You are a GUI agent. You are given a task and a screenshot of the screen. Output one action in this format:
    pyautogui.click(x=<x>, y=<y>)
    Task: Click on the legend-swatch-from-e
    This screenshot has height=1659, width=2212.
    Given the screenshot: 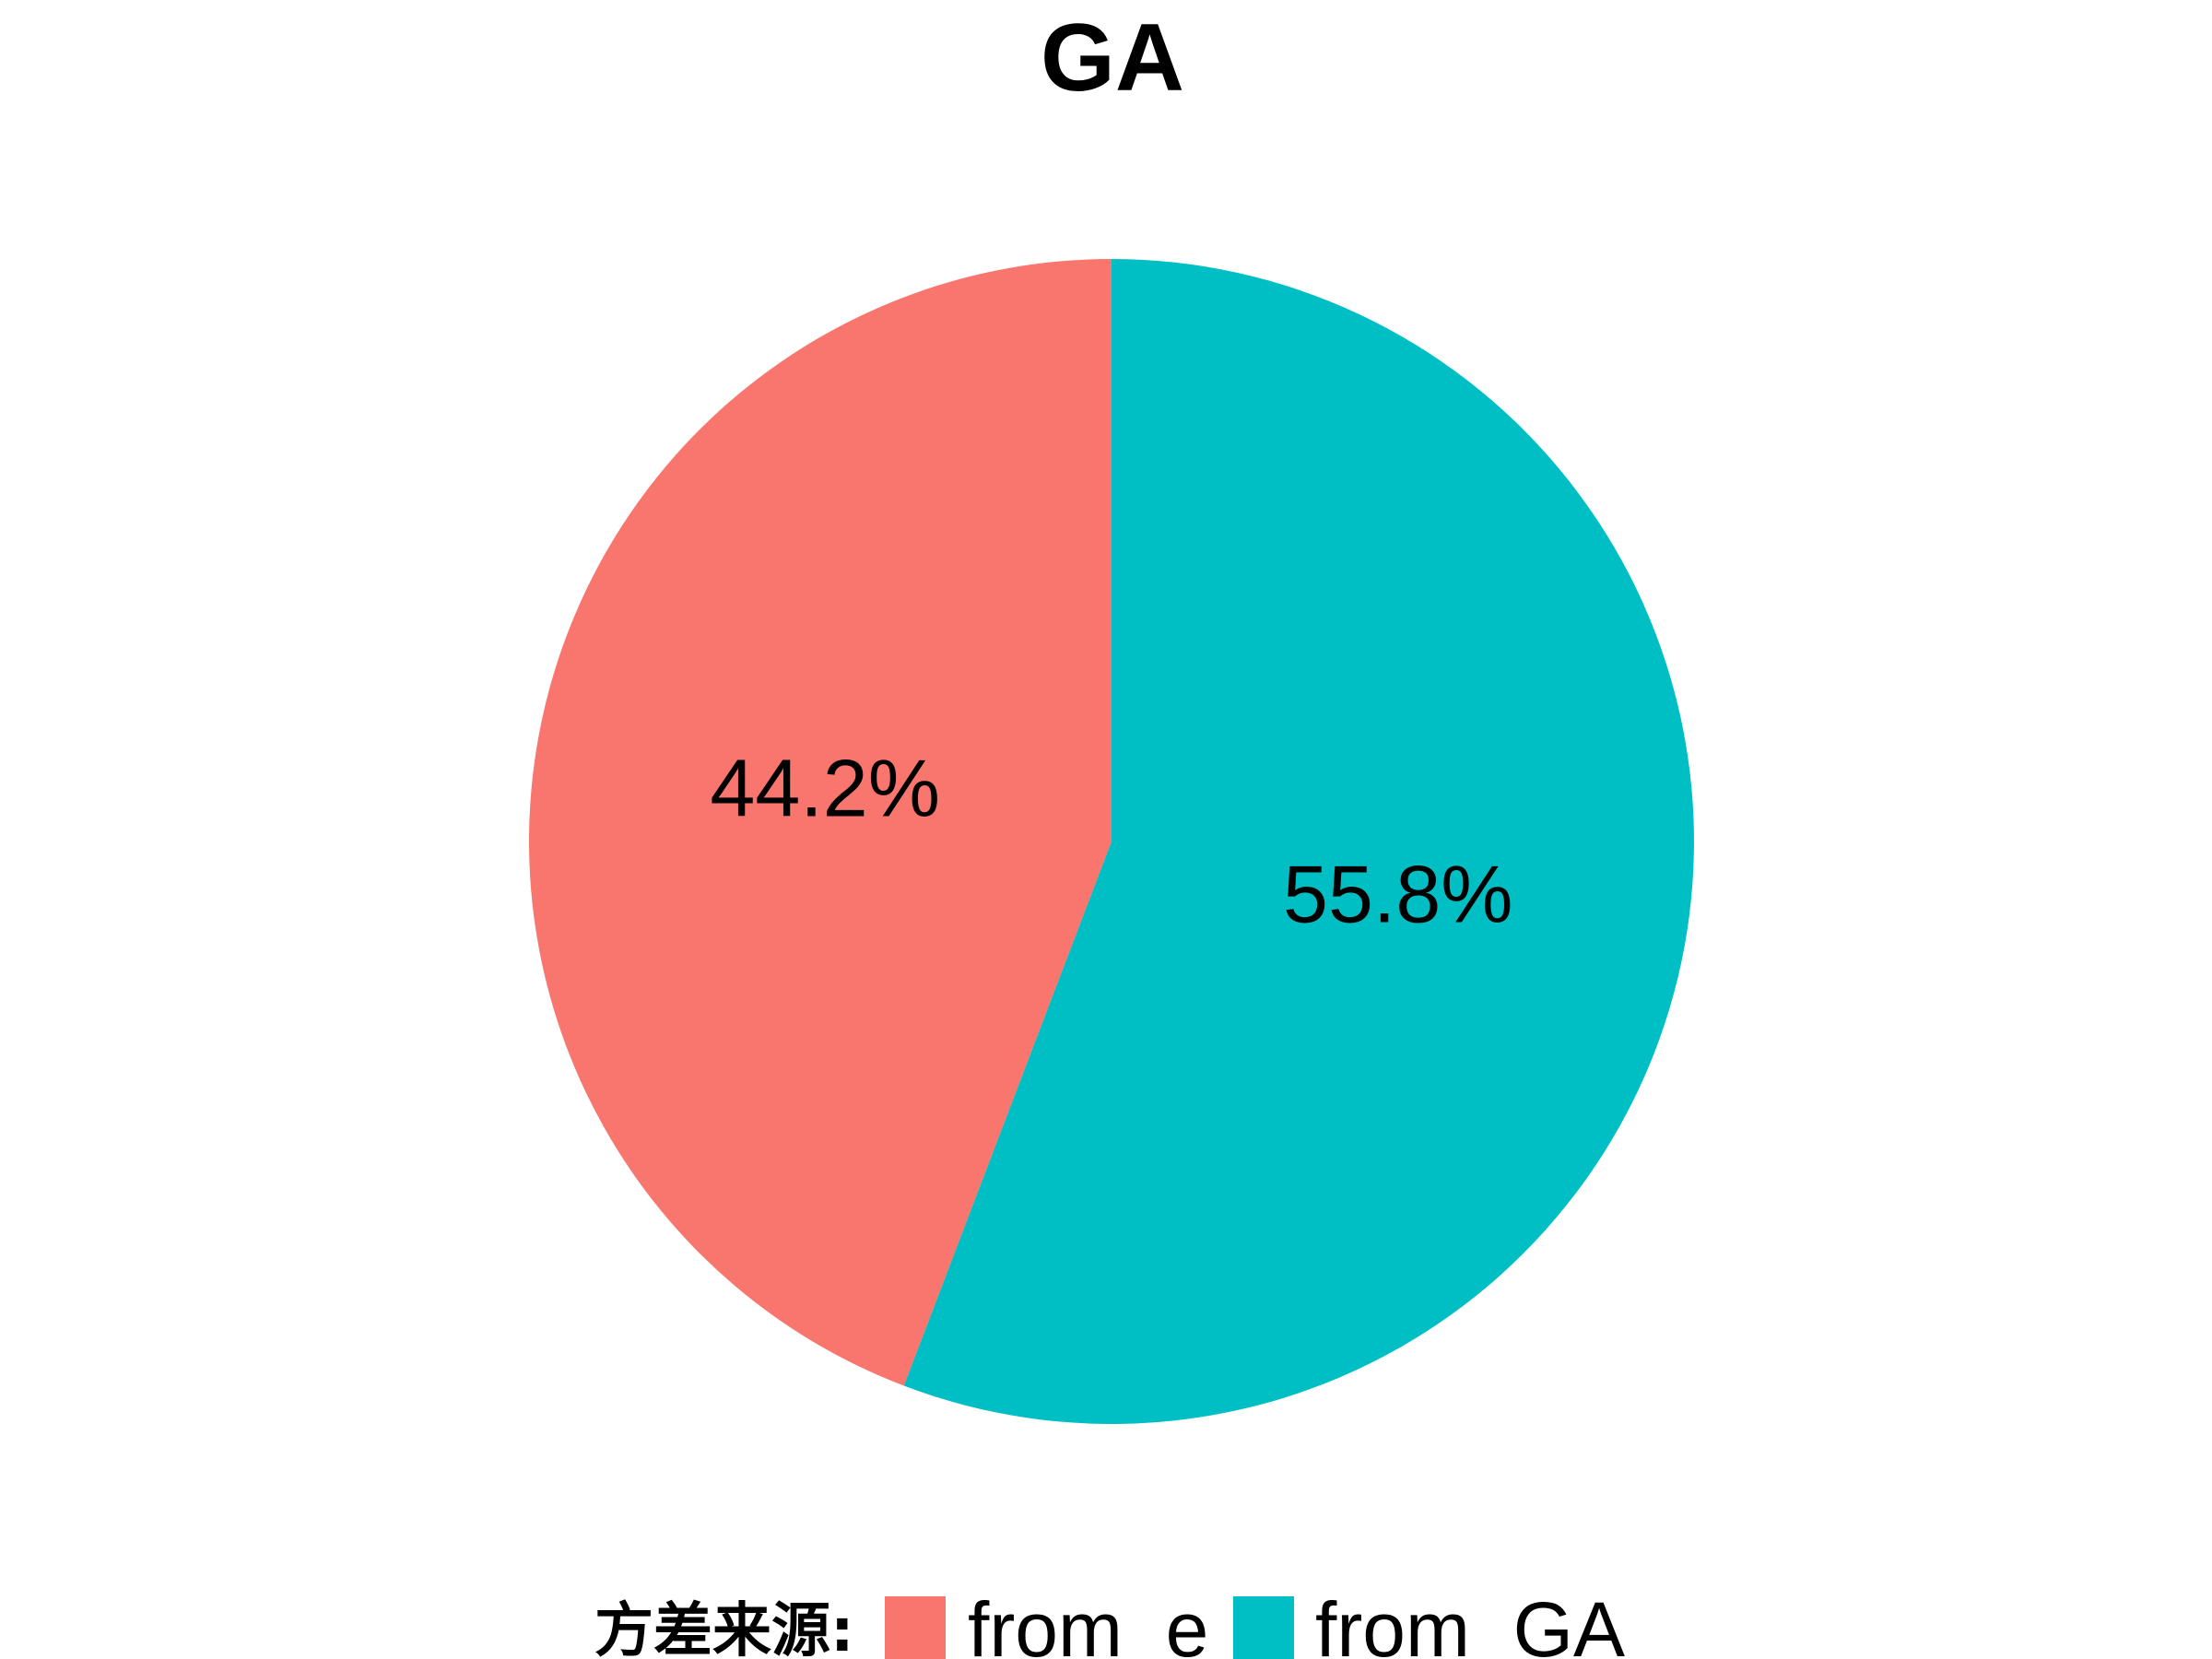 What is the action you would take?
    pyautogui.click(x=915, y=1627)
    